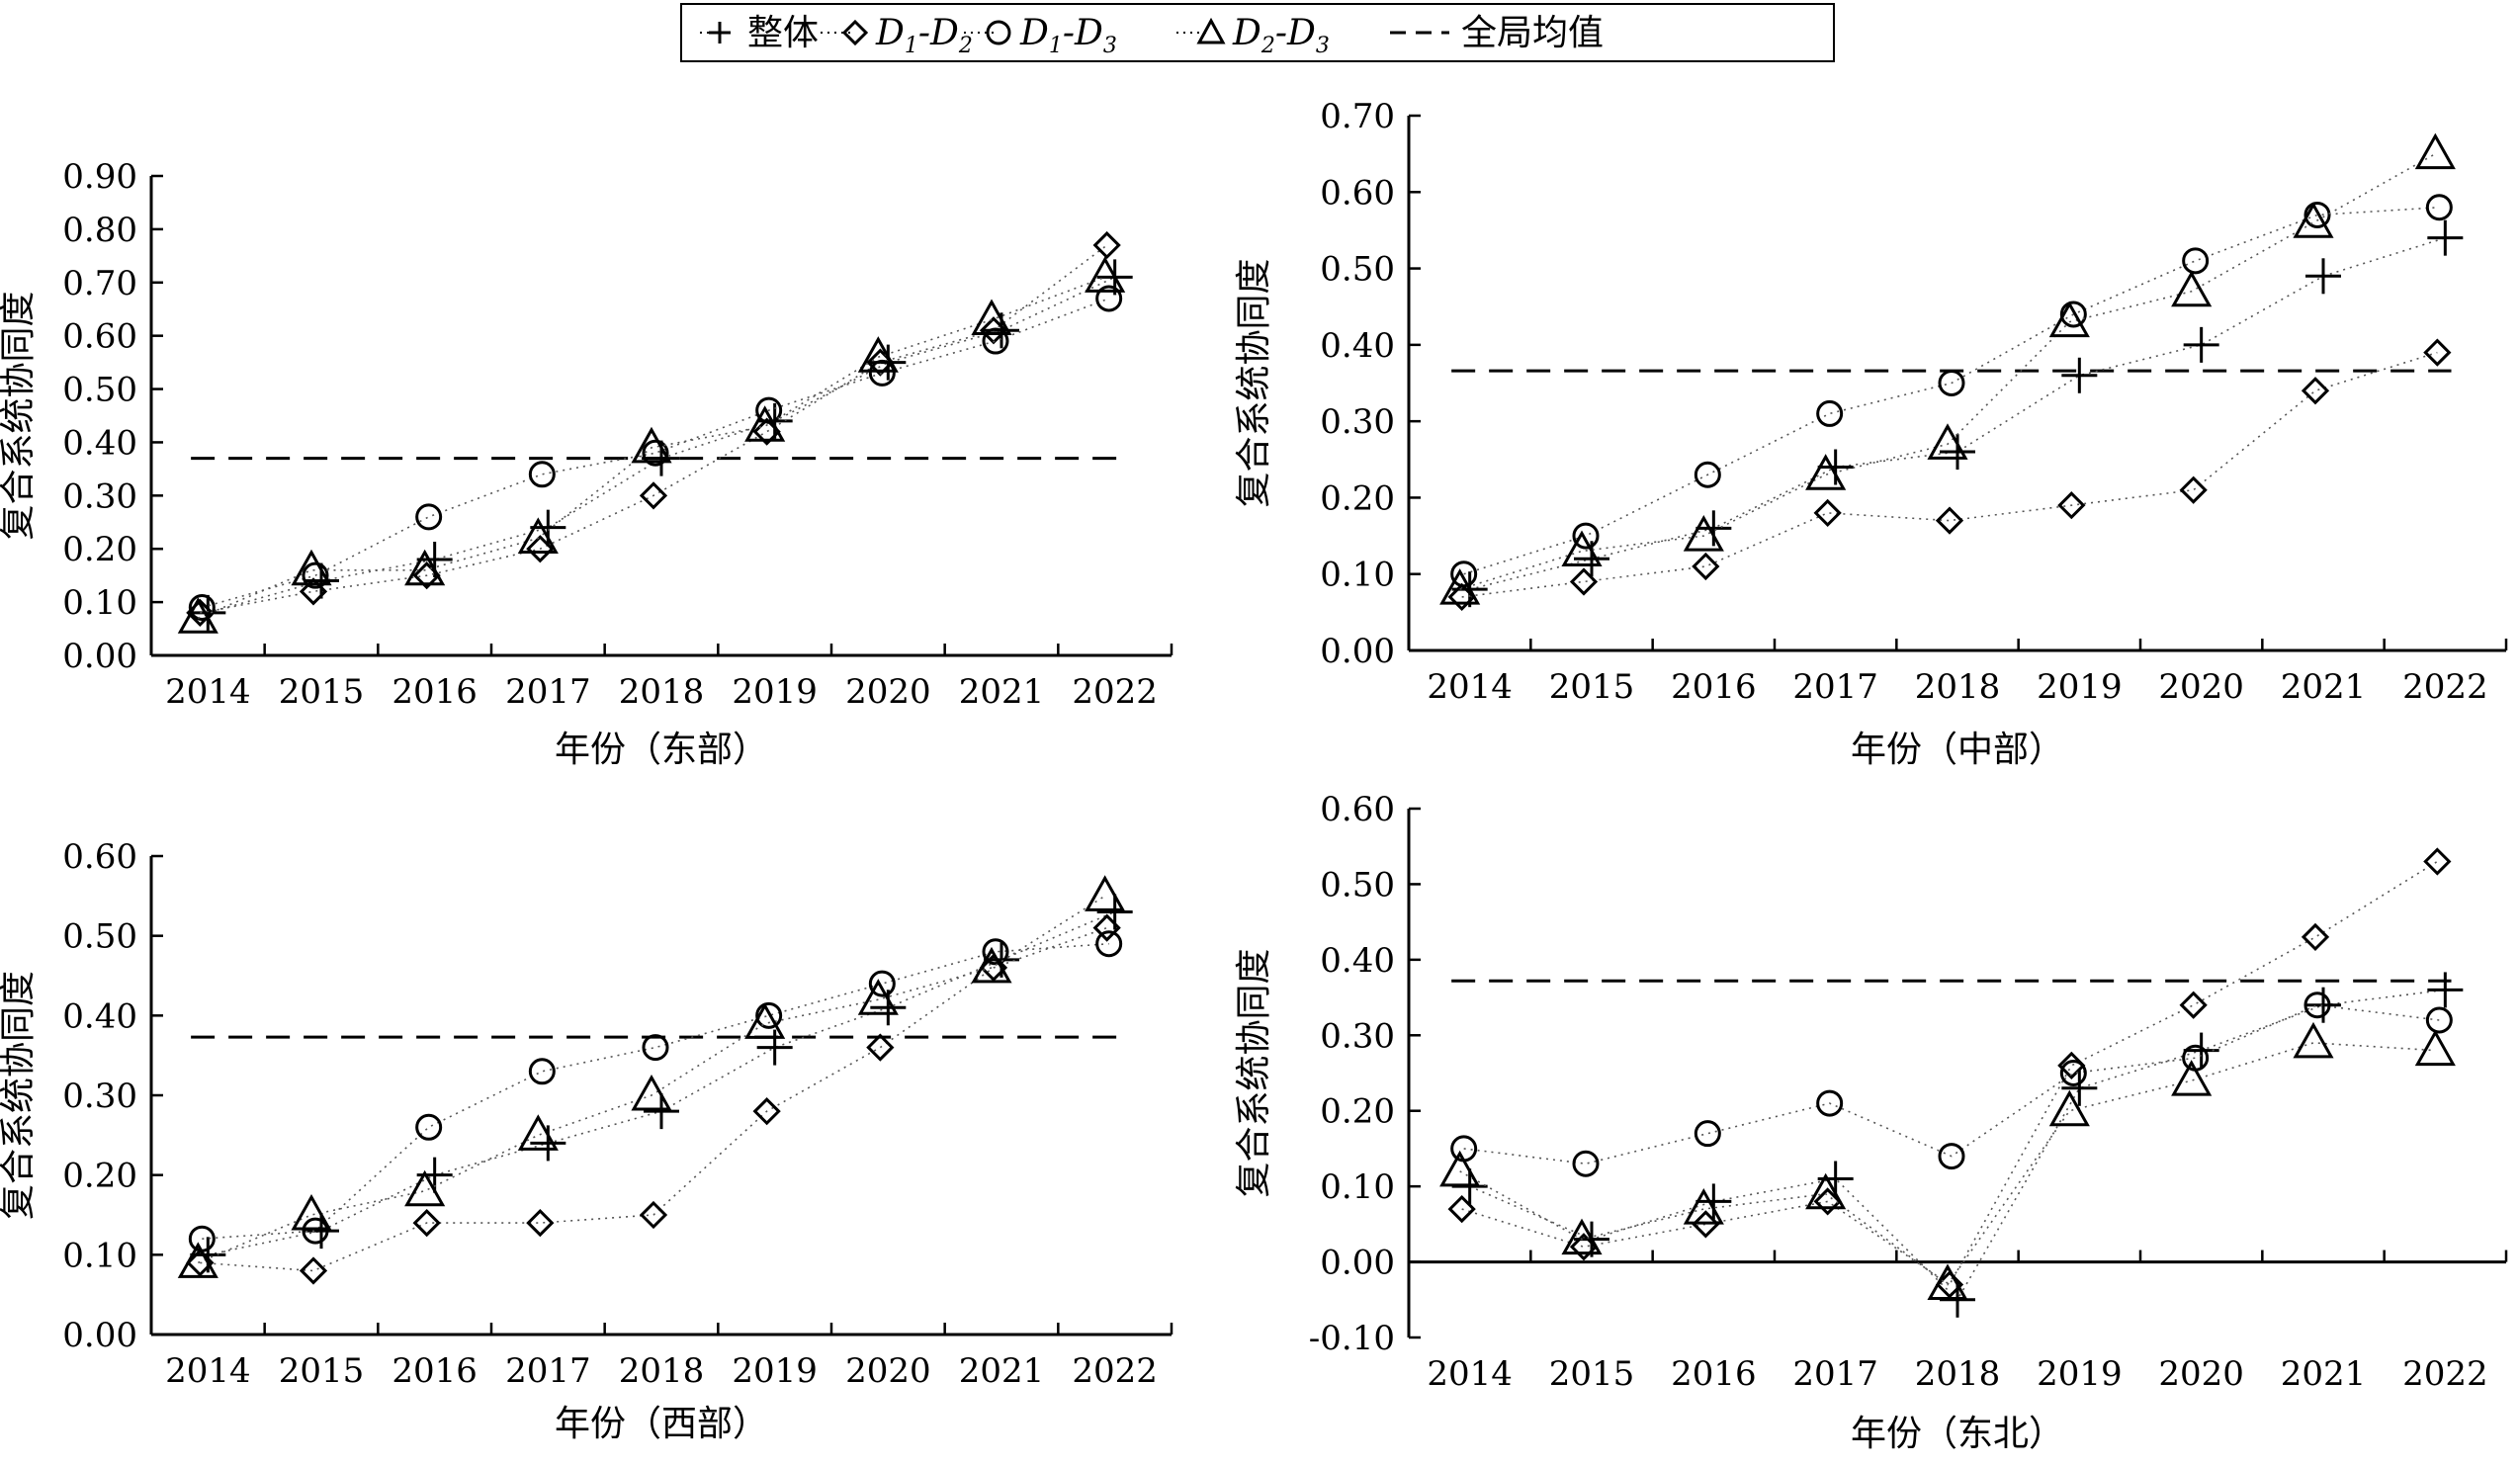 Image resolution: width=2520 pixels, height=1466 pixels. I want to click on legend-item-d12: D1-D2, so click(897, 35).